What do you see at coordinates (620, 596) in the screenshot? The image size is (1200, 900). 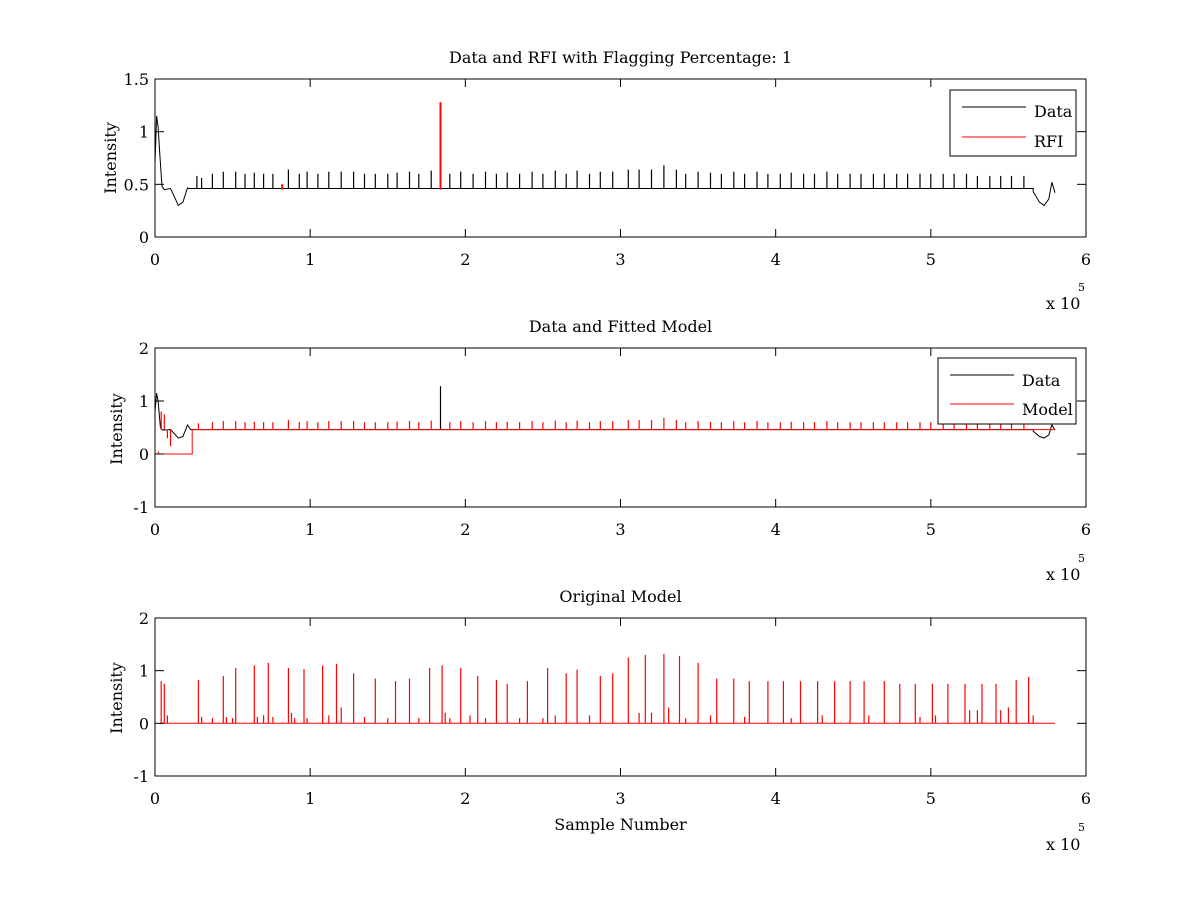 I see `subplot-3-title: Original Model` at bounding box center [620, 596].